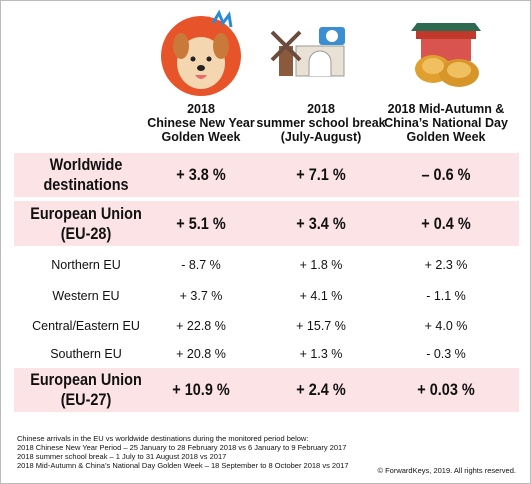 The width and height of the screenshot is (531, 484). Describe the element at coordinates (307, 52) in the screenshot. I see `summer-icon` at that location.